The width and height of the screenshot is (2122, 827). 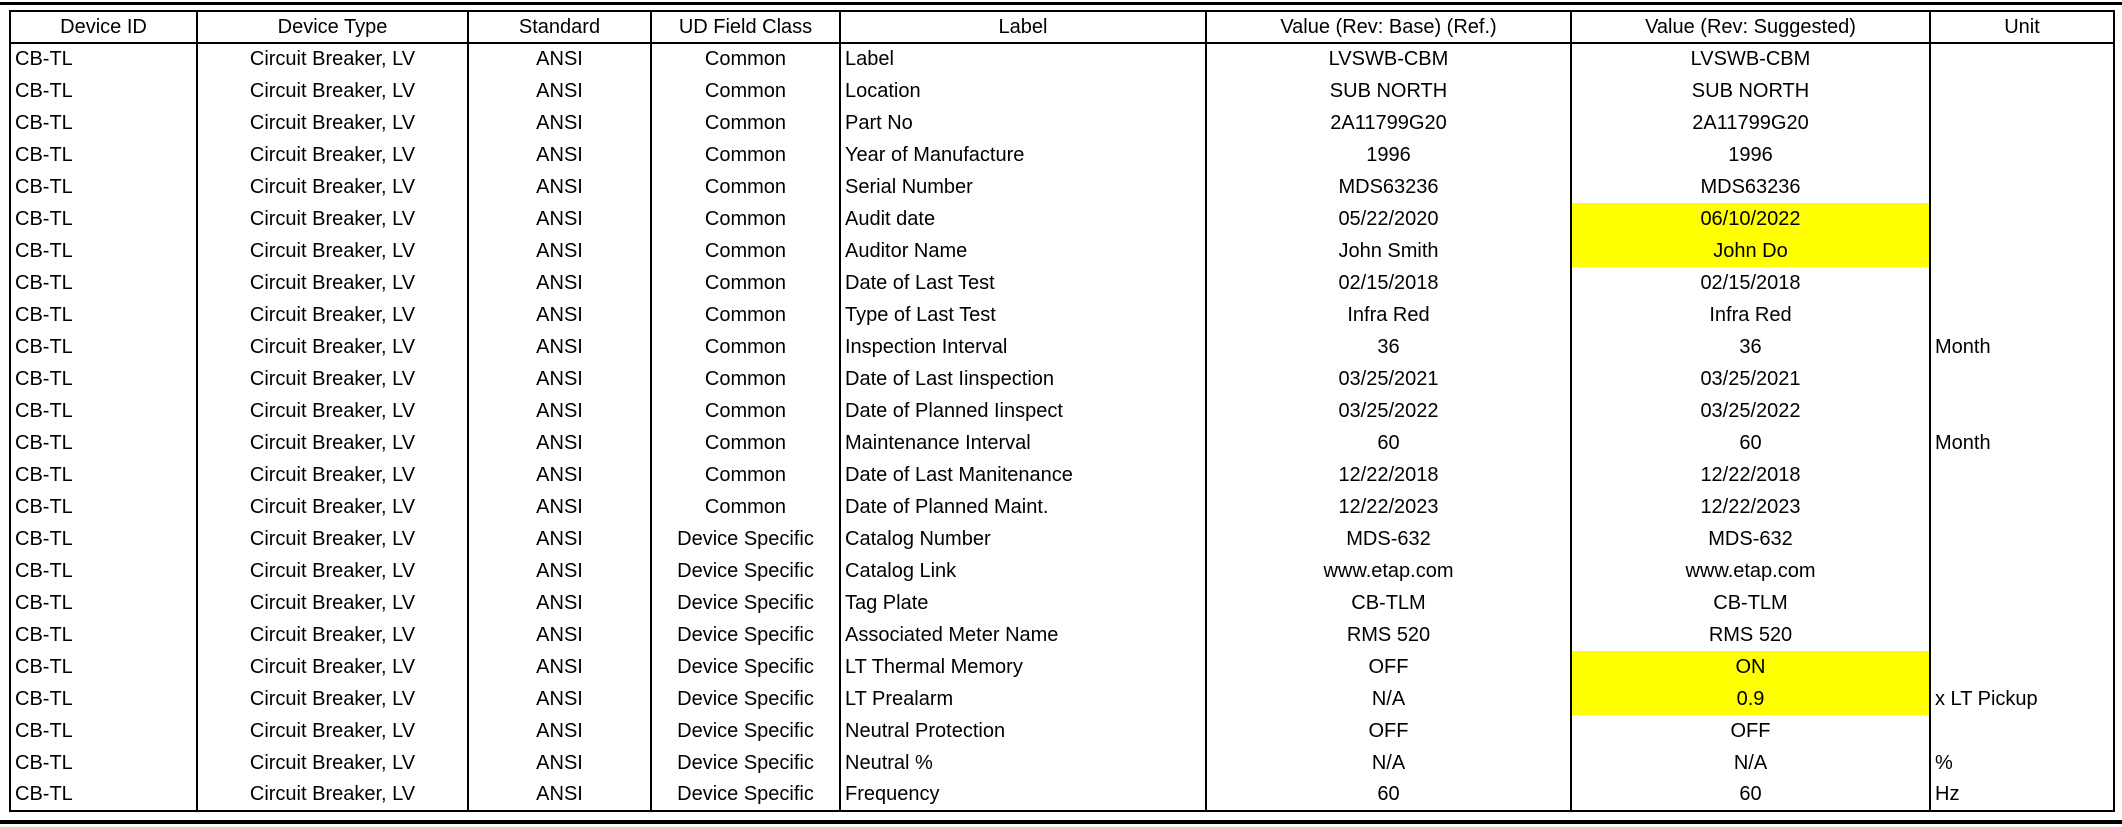 I want to click on cell-label: Type of Last Test, so click(x=1023, y=315).